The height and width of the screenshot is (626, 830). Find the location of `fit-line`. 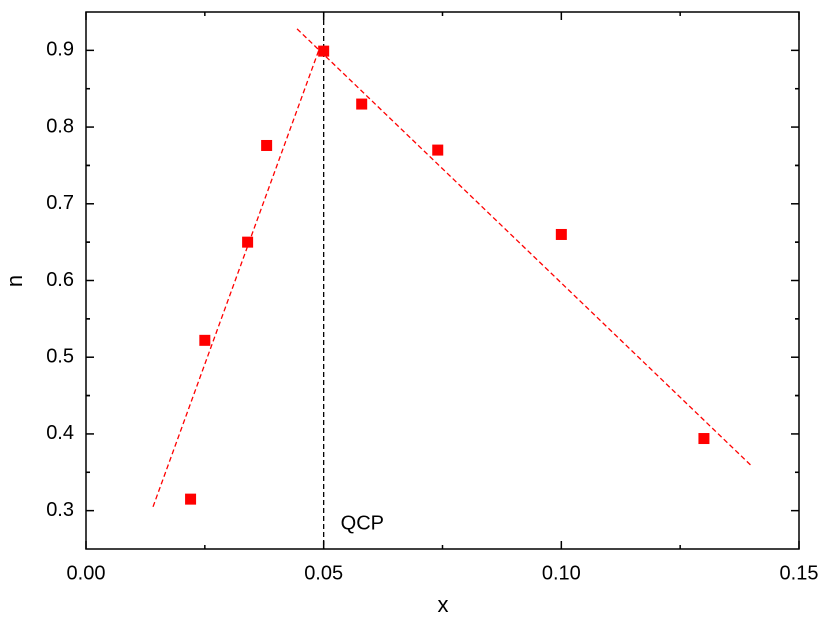

fit-line is located at coordinates (236, 277).